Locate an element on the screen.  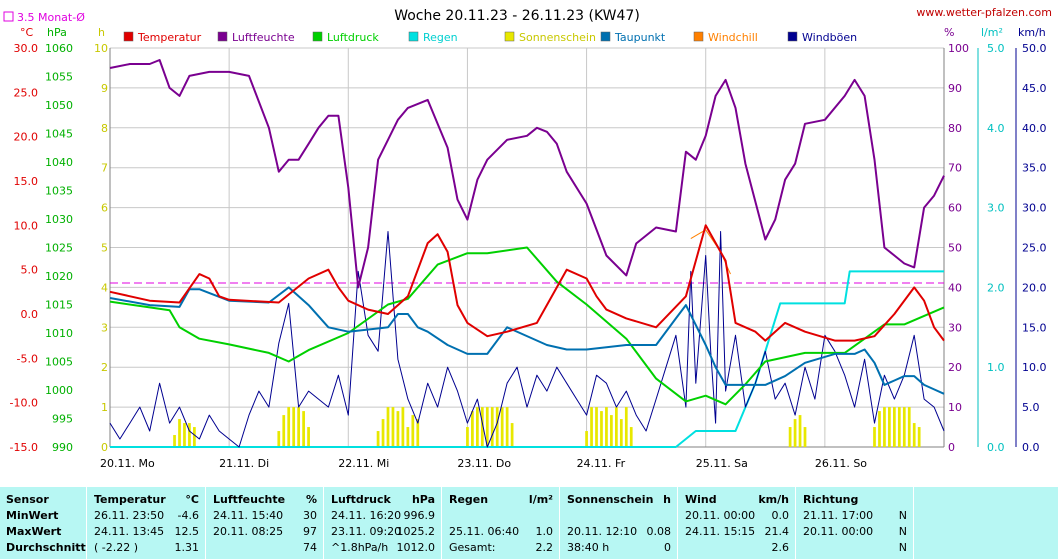
tick-temperature: 15.0 is located at coordinates (26, 181).